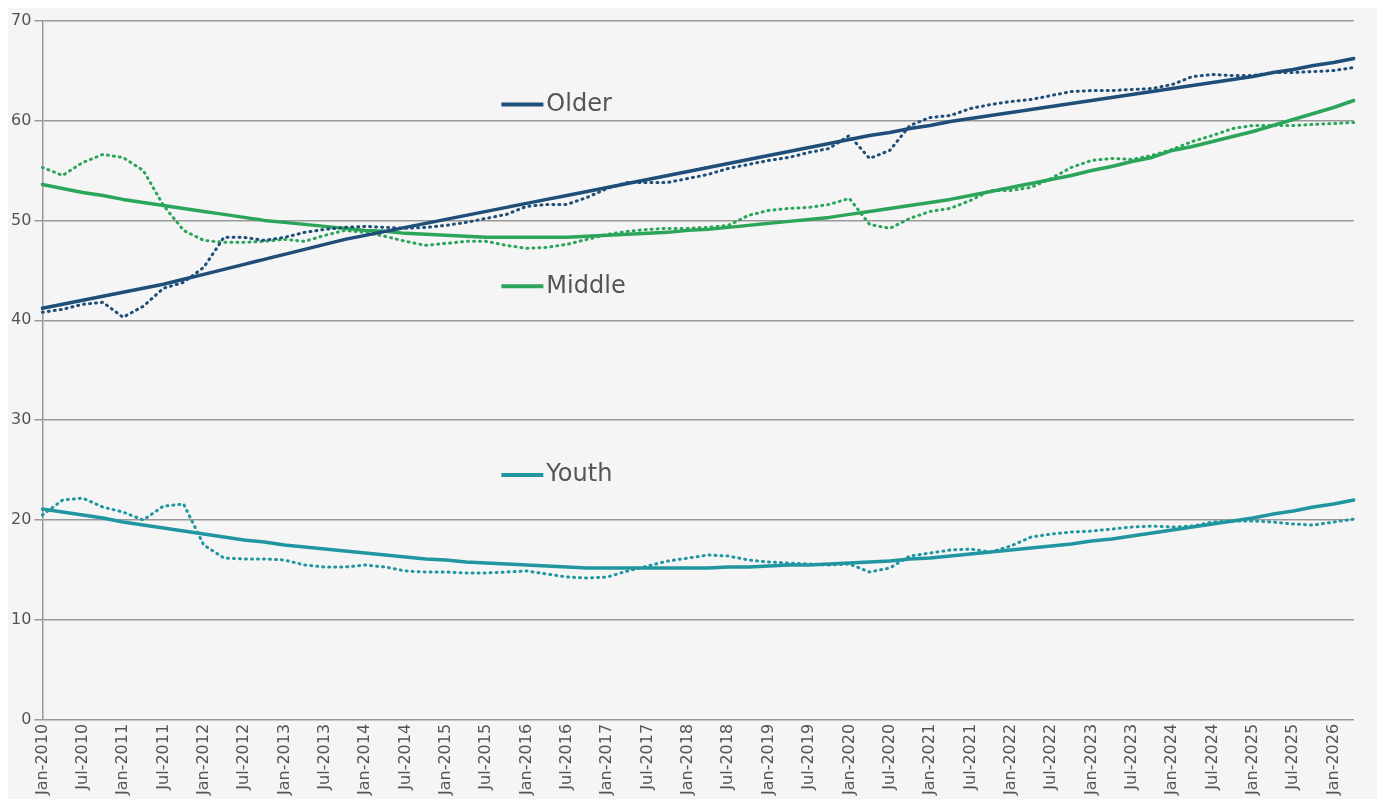 This screenshot has height=807, width=1385. Describe the element at coordinates (566, 757) in the screenshot. I see `x-tick-label: Jul-2016` at that location.